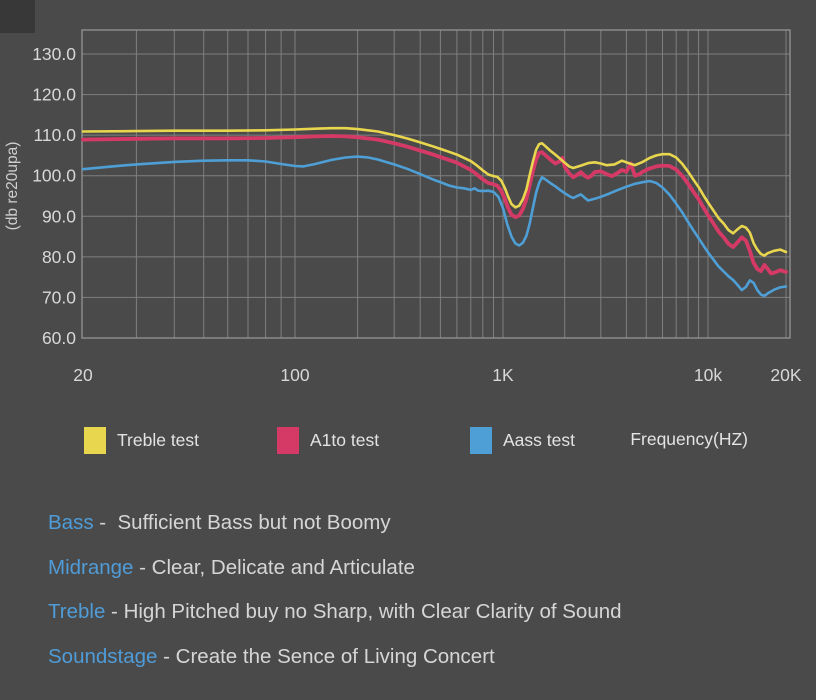  Describe the element at coordinates (294, 375) in the screenshot. I see `x-tick-label: 100` at that location.